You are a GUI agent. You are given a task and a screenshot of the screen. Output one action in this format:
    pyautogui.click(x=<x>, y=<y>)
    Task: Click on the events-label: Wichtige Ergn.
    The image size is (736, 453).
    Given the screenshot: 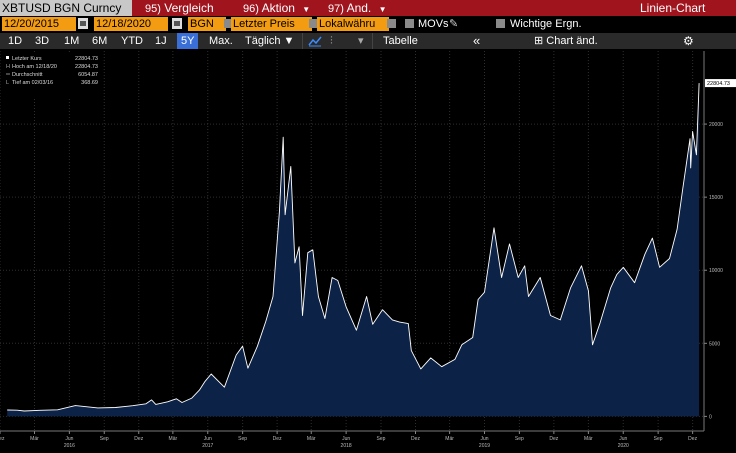 What is the action you would take?
    pyautogui.click(x=546, y=24)
    